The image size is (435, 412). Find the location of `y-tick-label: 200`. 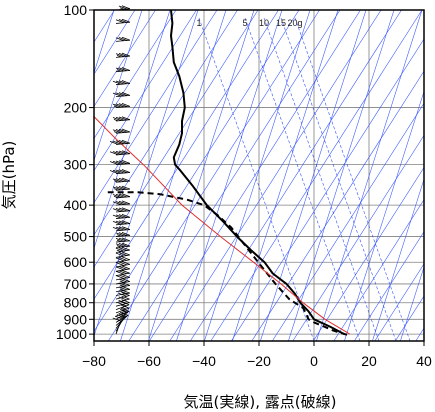

y-tick-label: 200 is located at coordinates (76, 108).